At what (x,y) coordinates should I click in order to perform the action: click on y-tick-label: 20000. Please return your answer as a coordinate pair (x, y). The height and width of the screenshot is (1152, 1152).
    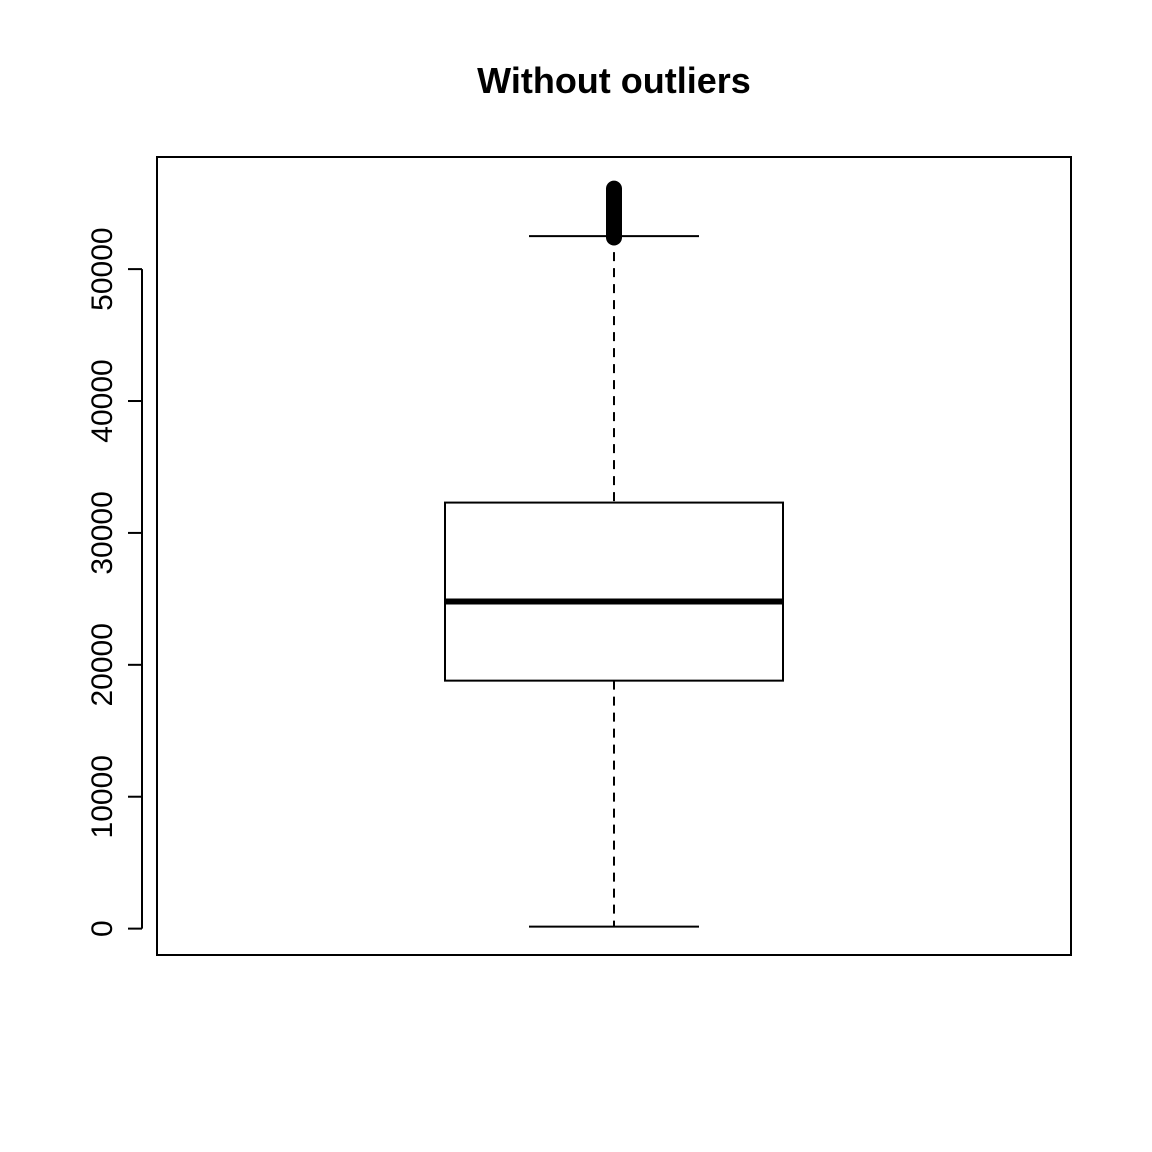
    Looking at the image, I should click on (102, 664).